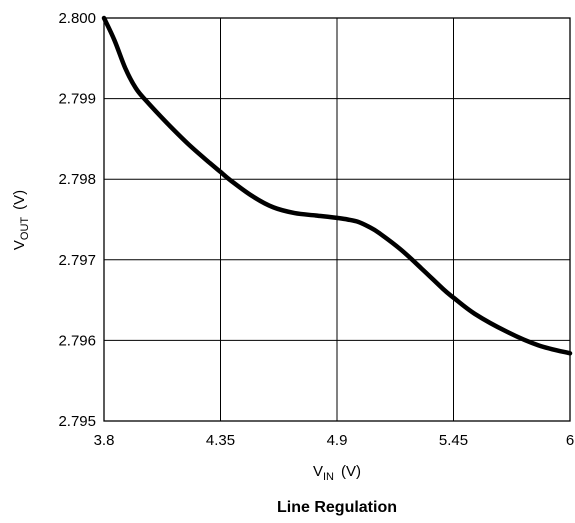 This screenshot has height=523, width=575. Describe the element at coordinates (337, 473) in the screenshot. I see `x-axis-label: VIN (V)` at that location.